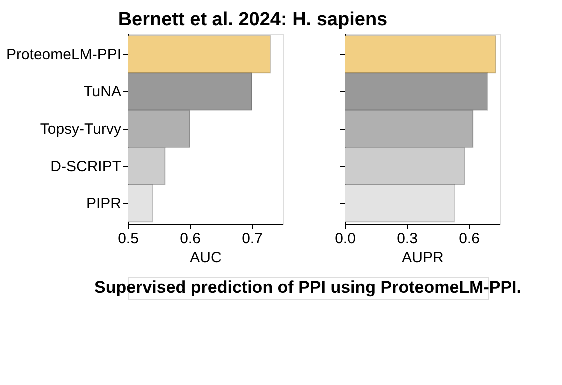 The image size is (562, 385). What do you see at coordinates (81, 129) in the screenshot?
I see `y-tick-label: Topsy-Turvy` at bounding box center [81, 129].